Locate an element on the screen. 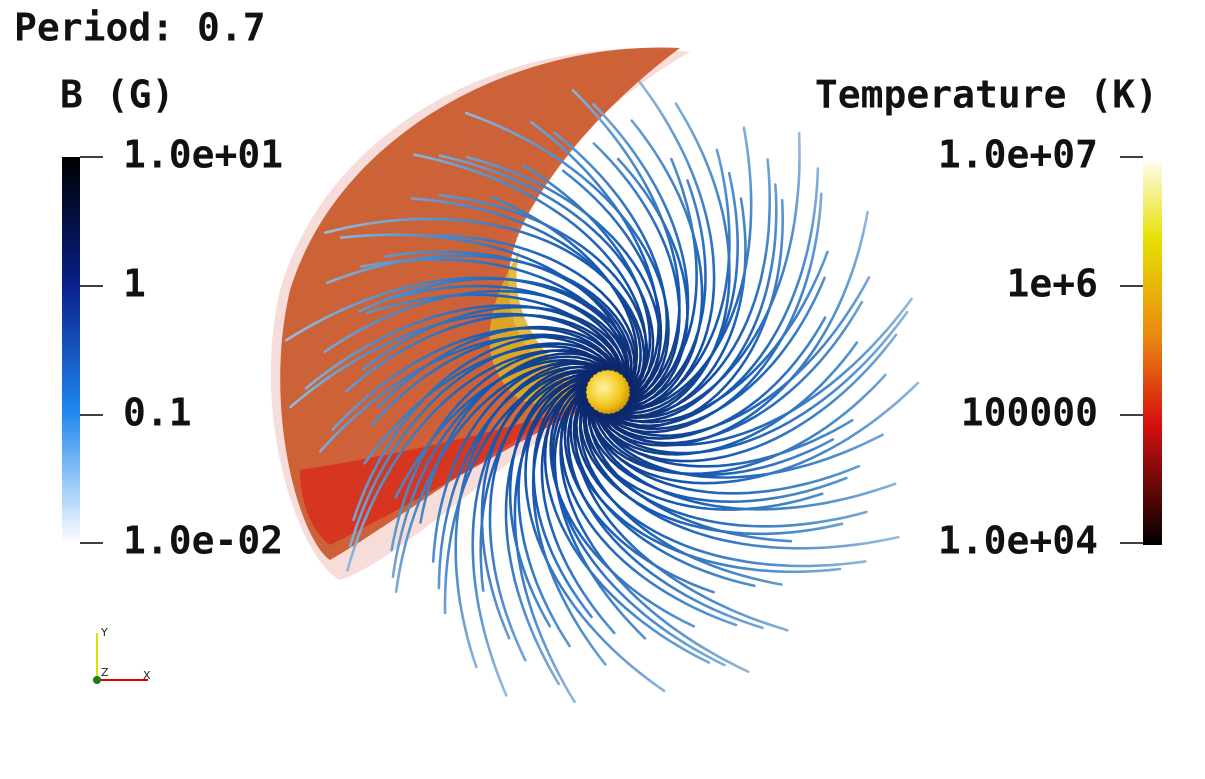 The width and height of the screenshot is (1205, 779). title: Period: 0.7 is located at coordinates (140, 28).